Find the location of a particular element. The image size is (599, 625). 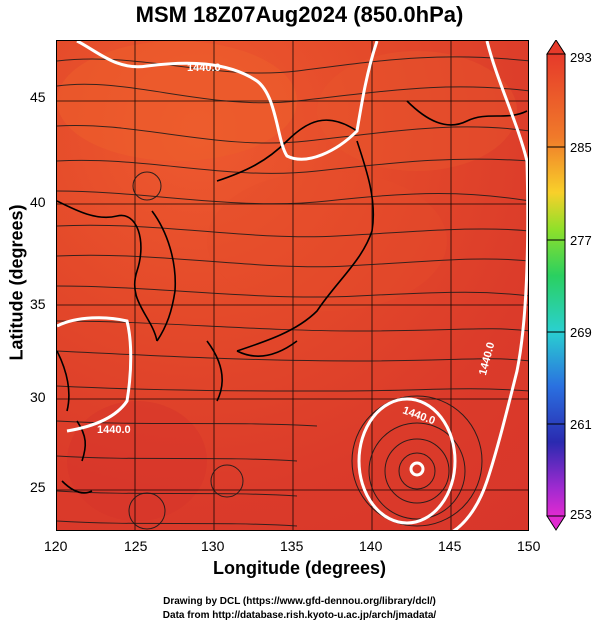

y-tick-label: 45 is located at coordinates (38, 97).